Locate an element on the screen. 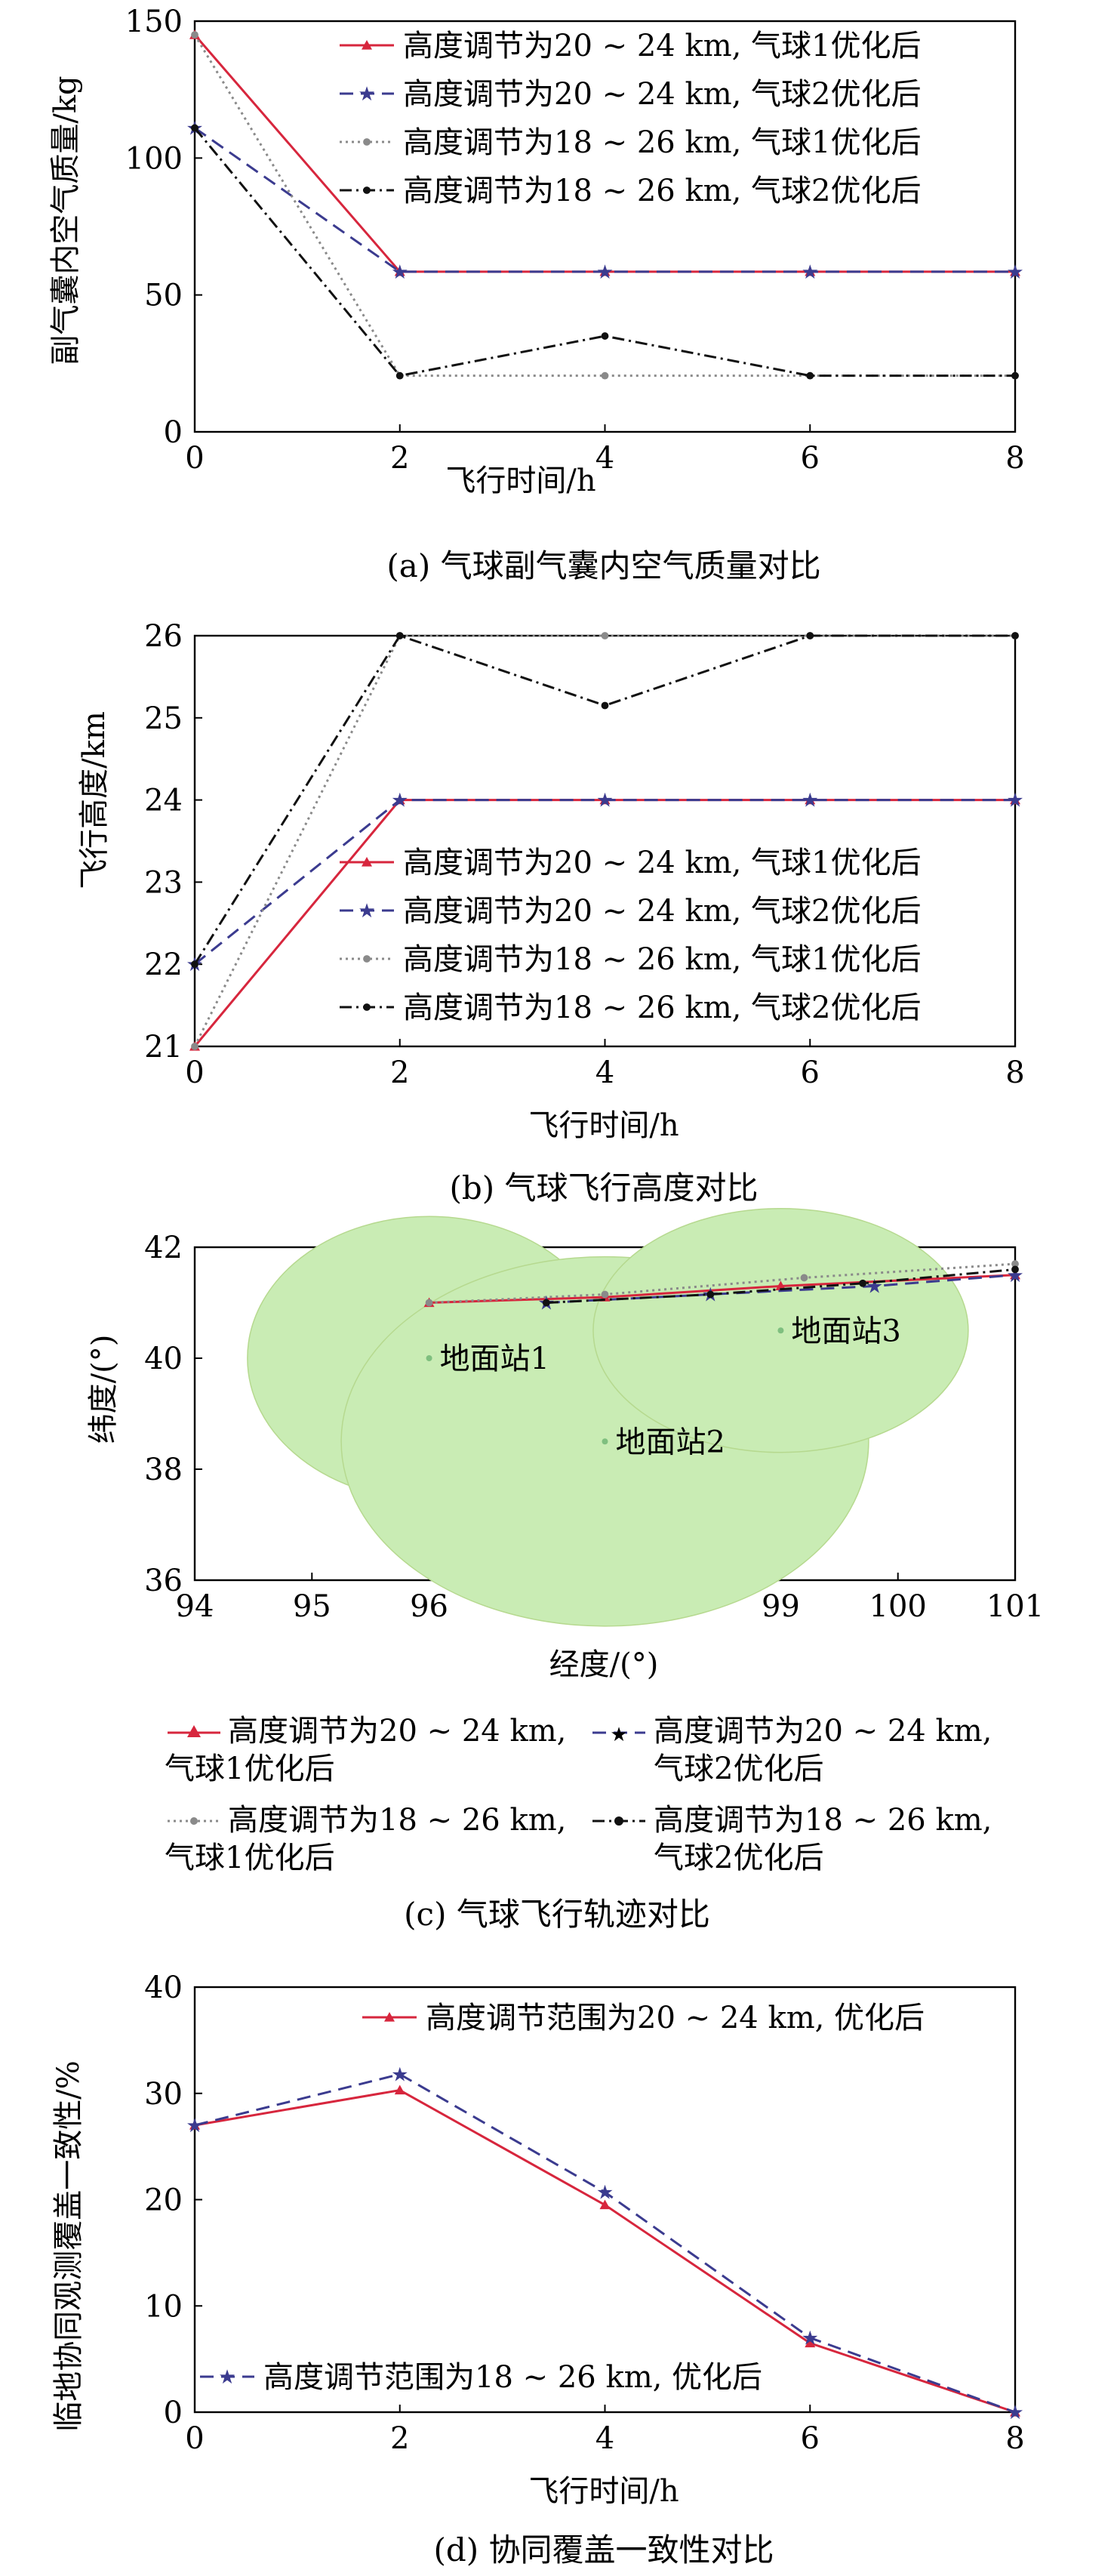 The image size is (1114, 2576). panel-a-legend-item-1: 高度调节为20 ~ 24 km, 气球1优化后 is located at coordinates (631, 46).